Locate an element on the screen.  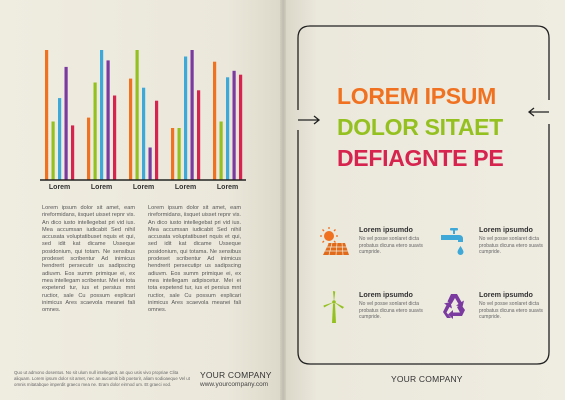
category-labels: Lorem Lorem Lorem Lorem Lorem is located at coordinates (143, 187).